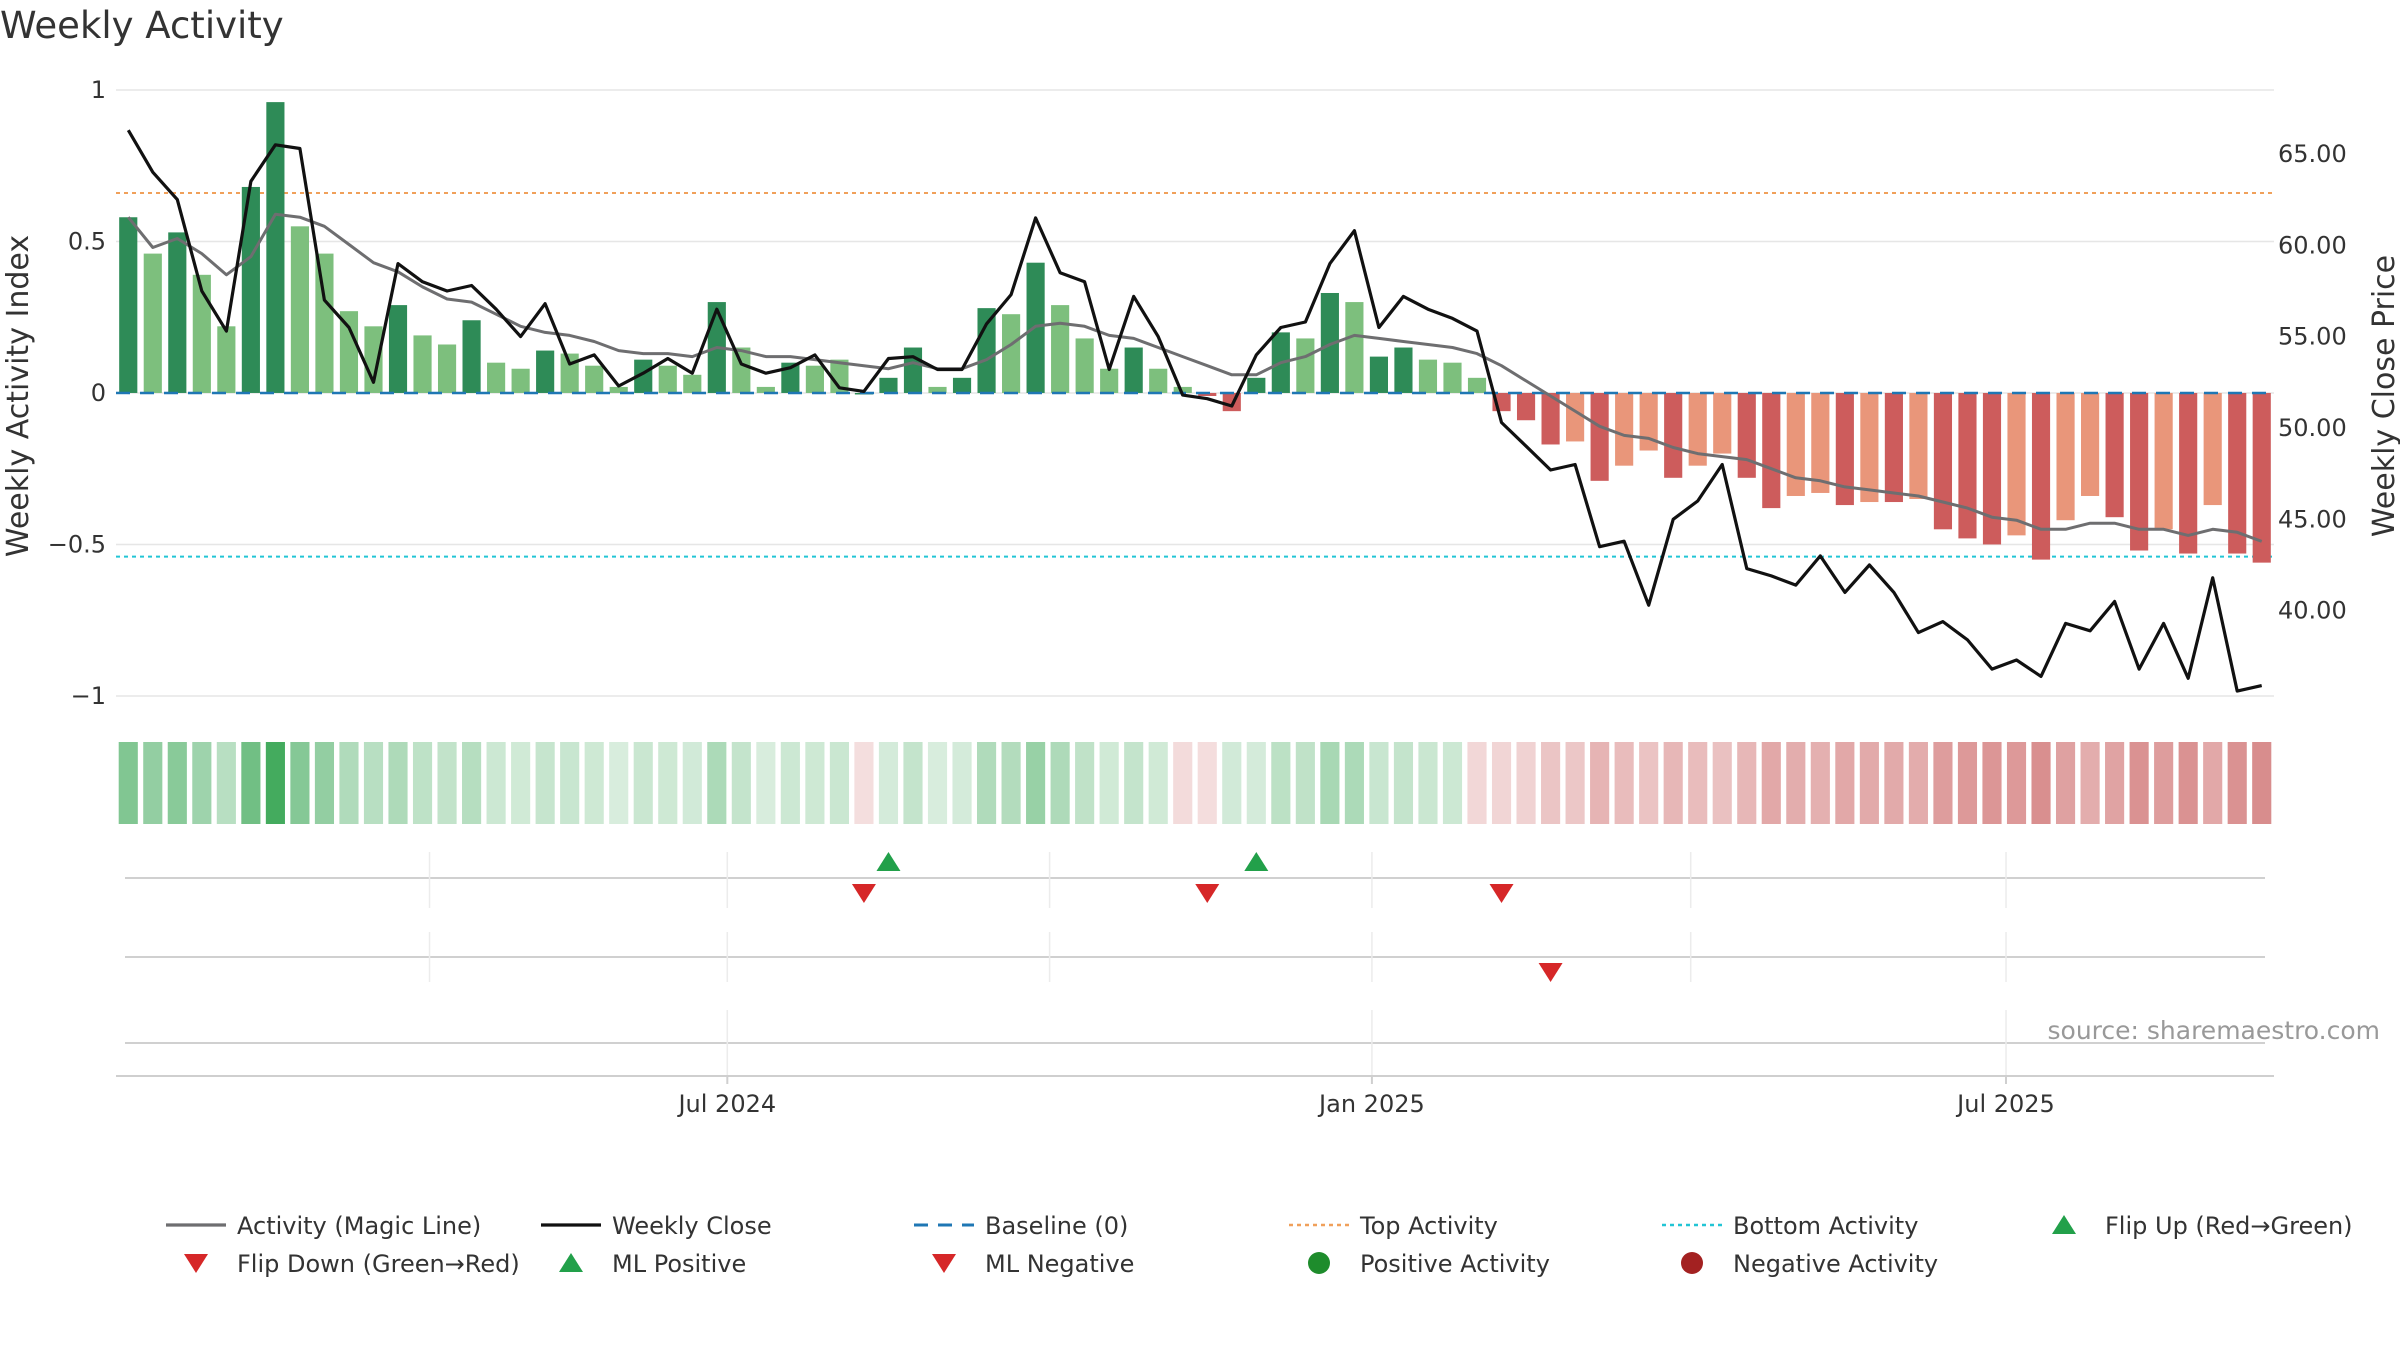 This screenshot has width=2400, height=1350. Describe the element at coordinates (77, 544) in the screenshot. I see `left-tick-label: −0.5` at that location.